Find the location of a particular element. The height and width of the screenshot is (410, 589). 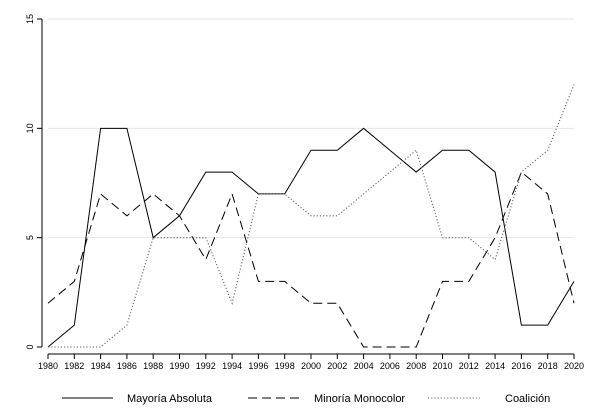

y-tick-label: 0 is located at coordinates (30, 346).